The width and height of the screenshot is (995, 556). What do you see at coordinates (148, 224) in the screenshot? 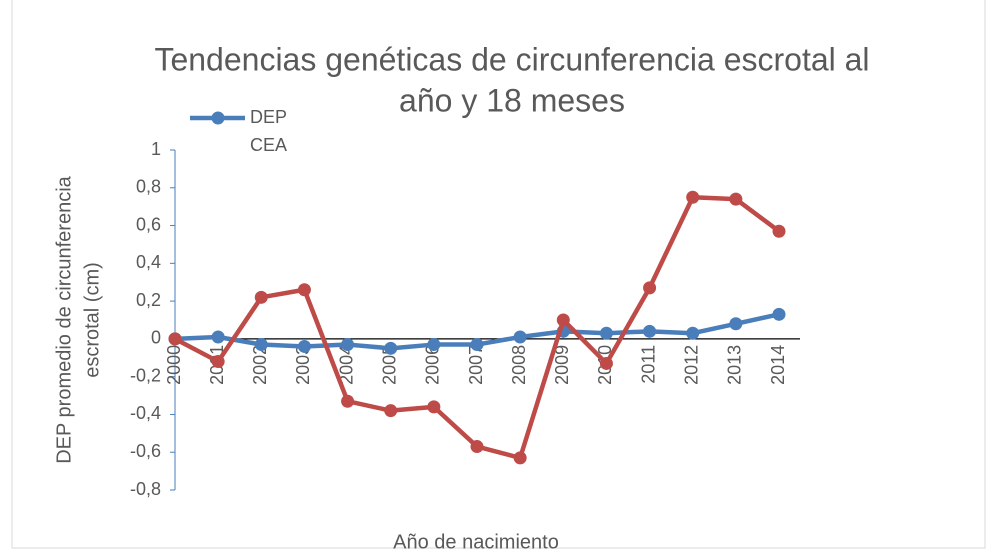
I see `y-tick-label: 0,6` at bounding box center [148, 224].